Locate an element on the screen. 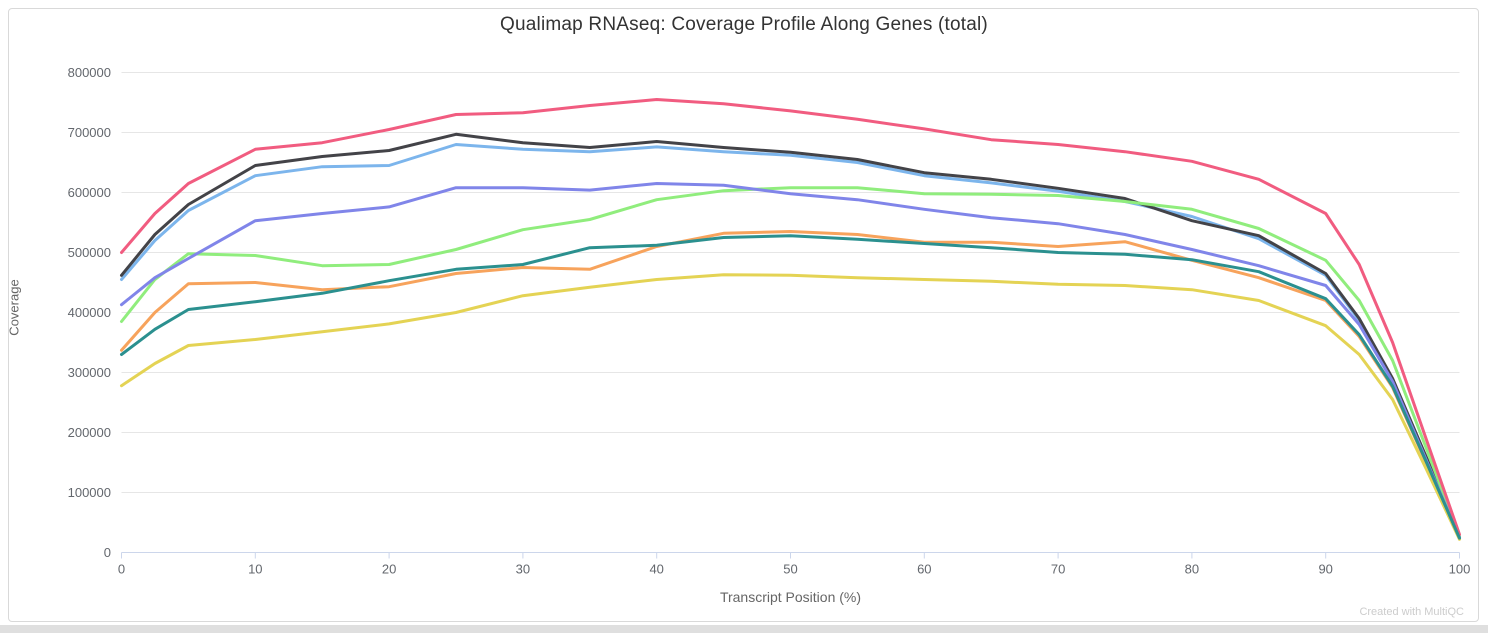  x-axis-title: Transcript Position (%) is located at coordinates (790, 597).